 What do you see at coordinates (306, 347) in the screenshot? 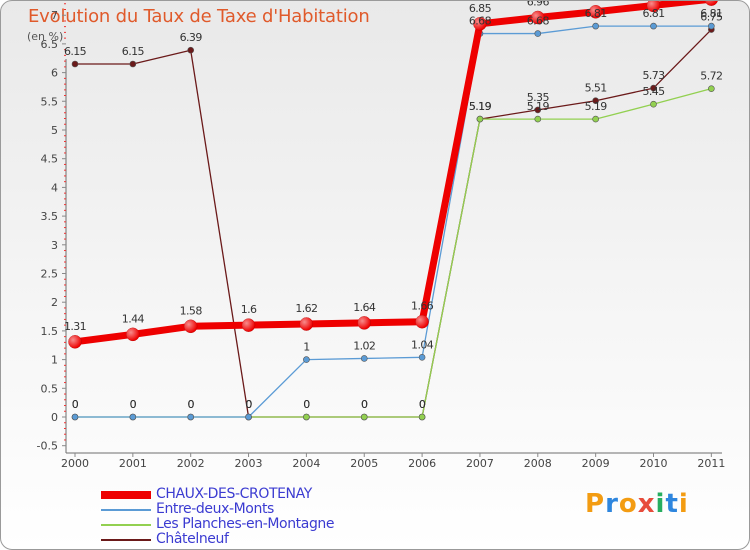
I see `data-label: 1` at bounding box center [306, 347].